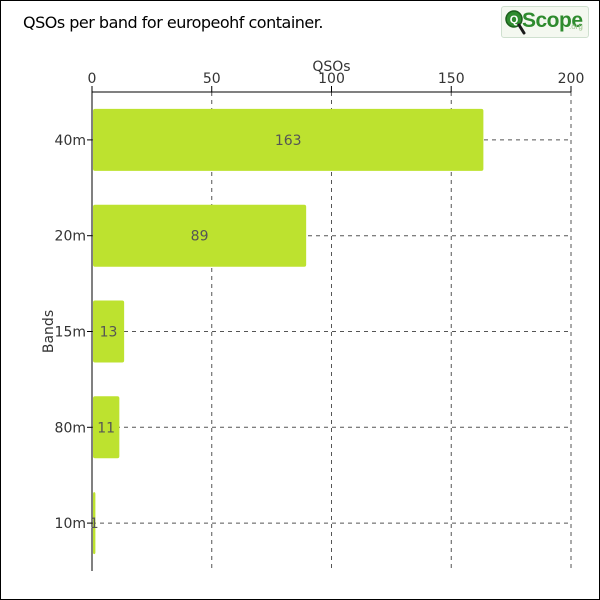 This screenshot has width=600, height=600. What do you see at coordinates (173, 22) in the screenshot?
I see `chart-title: QSOs per band for europeohf container.` at bounding box center [173, 22].